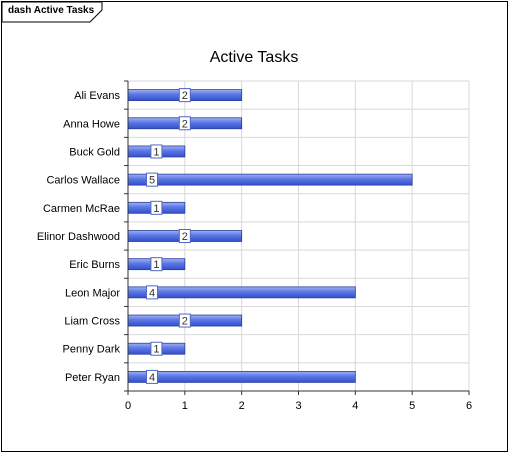  I want to click on x-tick-label: 1, so click(185, 406).